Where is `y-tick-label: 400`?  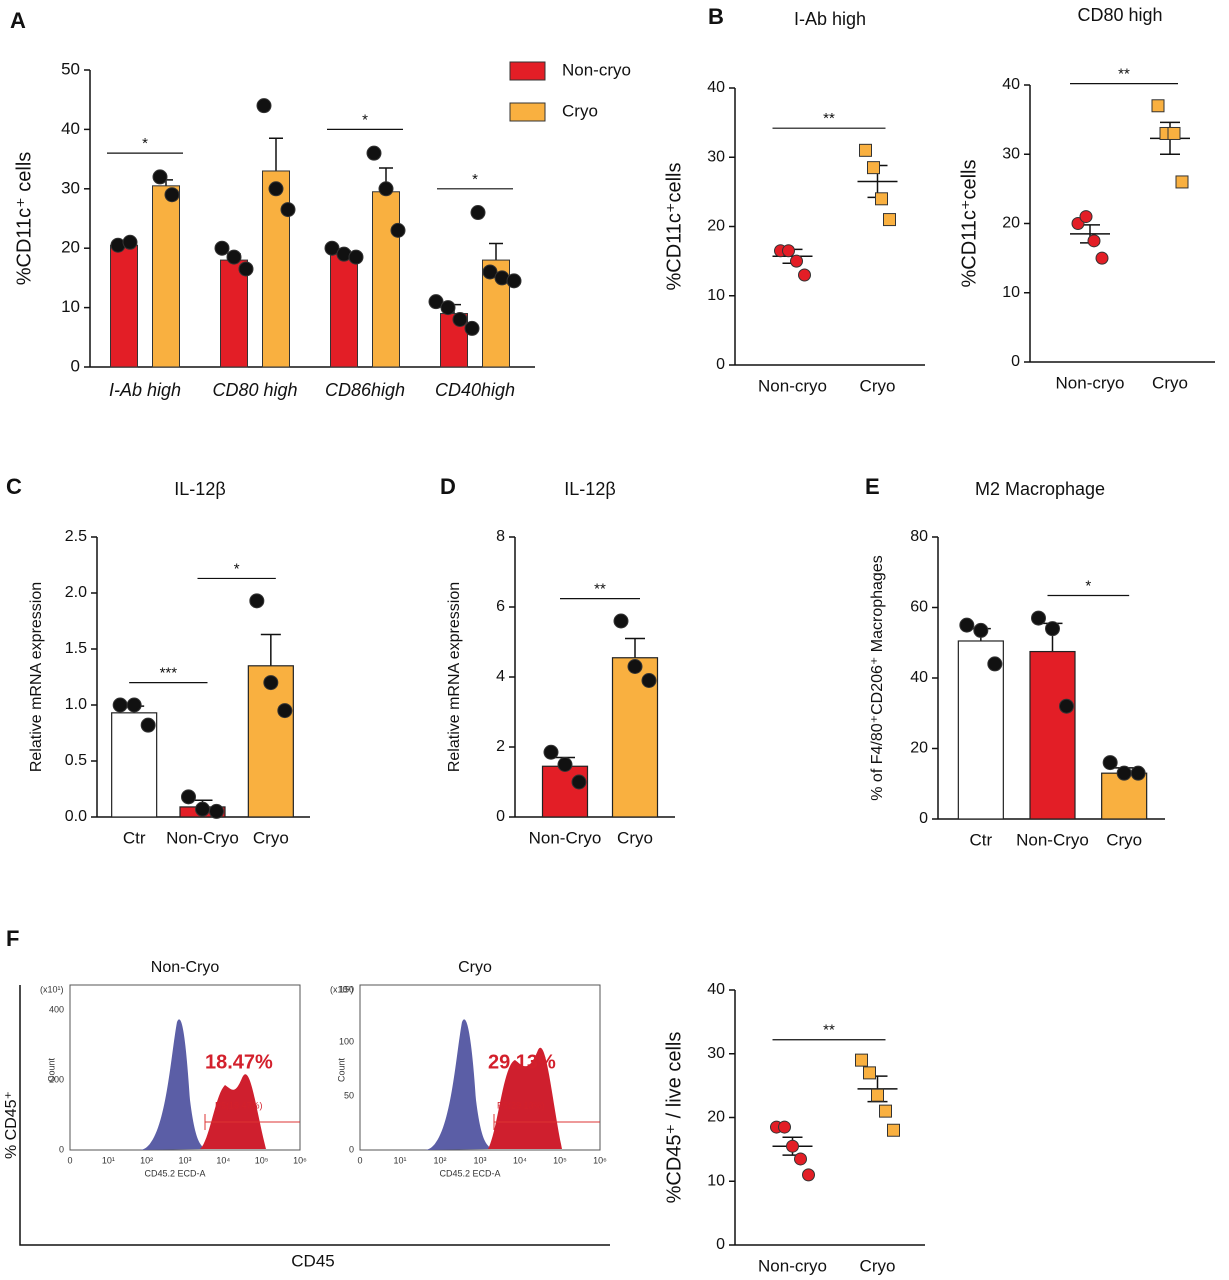 y-tick-label: 400 is located at coordinates (56, 1009).